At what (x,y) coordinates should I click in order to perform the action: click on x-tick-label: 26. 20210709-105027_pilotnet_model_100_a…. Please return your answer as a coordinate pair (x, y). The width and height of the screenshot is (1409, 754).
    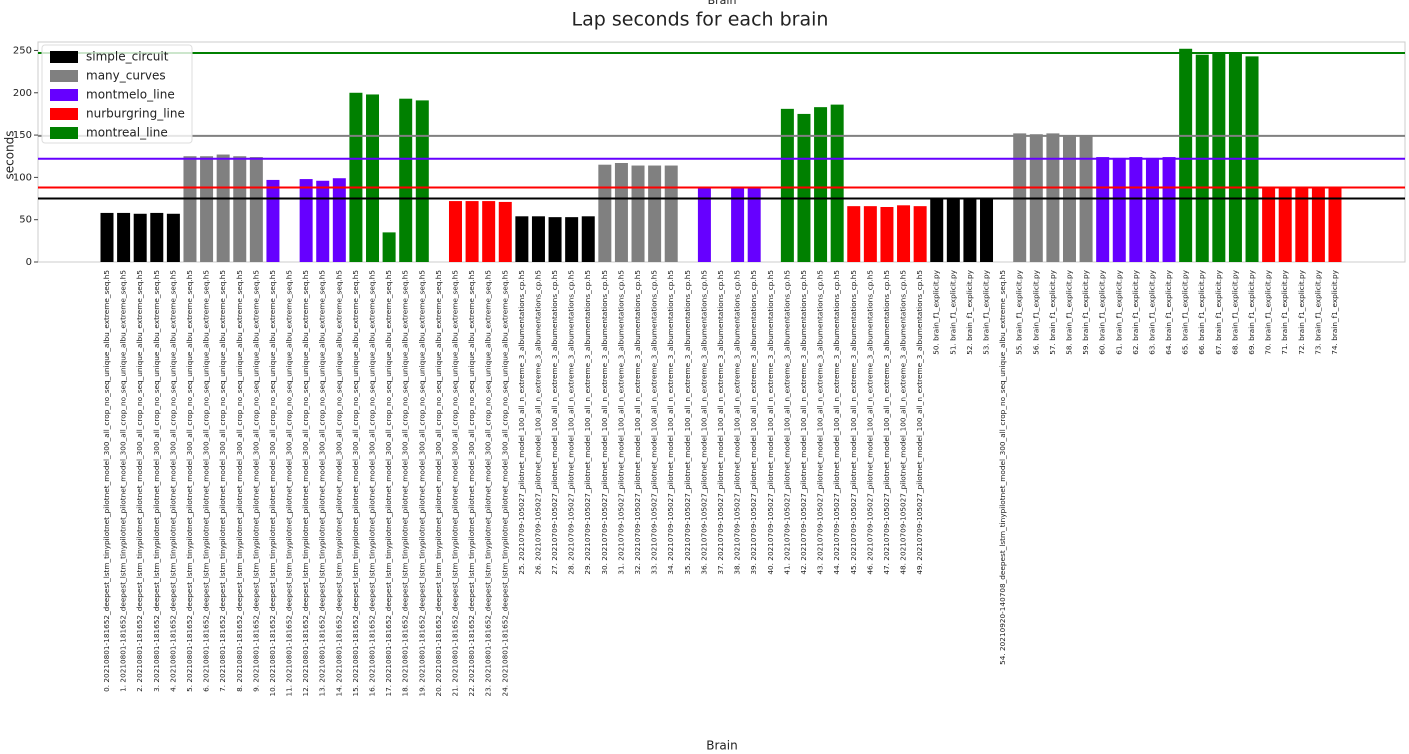
    Looking at the image, I should click on (537, 422).